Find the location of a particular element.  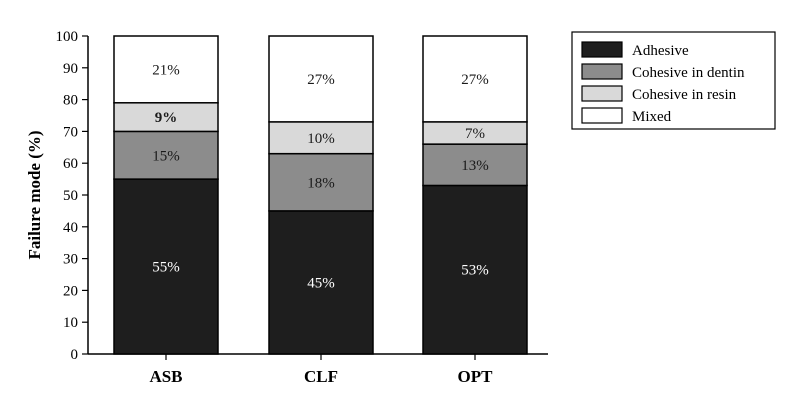

y-tick-label: 0 is located at coordinates (75, 355).